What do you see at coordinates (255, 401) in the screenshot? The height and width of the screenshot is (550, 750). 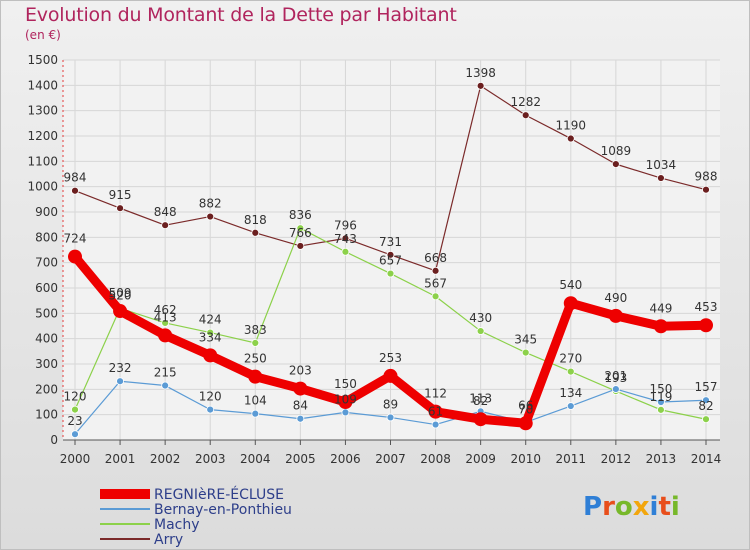 I see `data-label: 104` at bounding box center [255, 401].